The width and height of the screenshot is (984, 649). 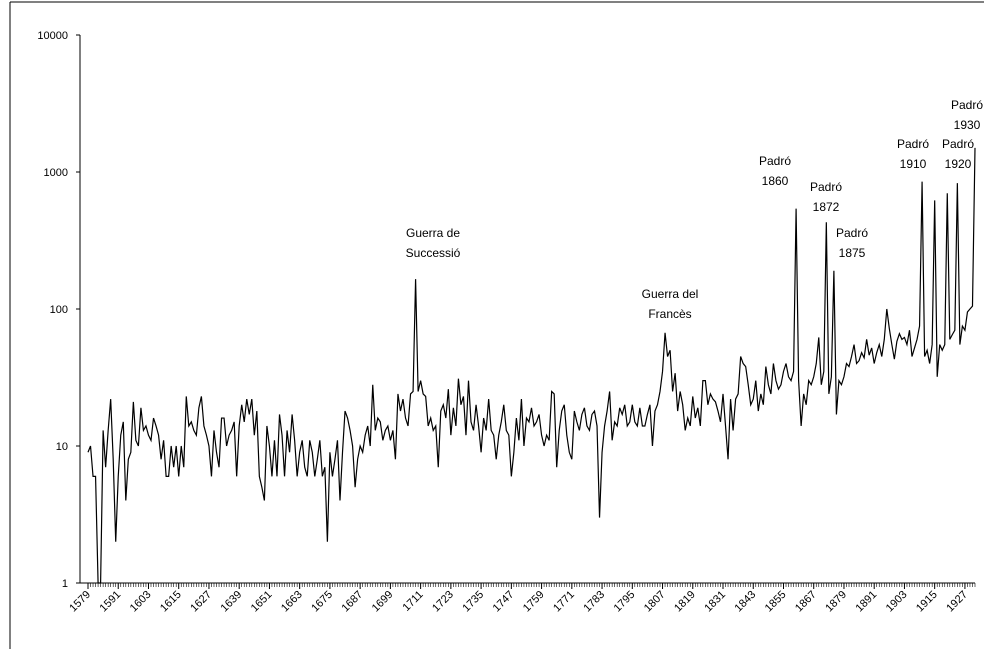 What do you see at coordinates (958, 164) in the screenshot?
I see `annotation: 1920` at bounding box center [958, 164].